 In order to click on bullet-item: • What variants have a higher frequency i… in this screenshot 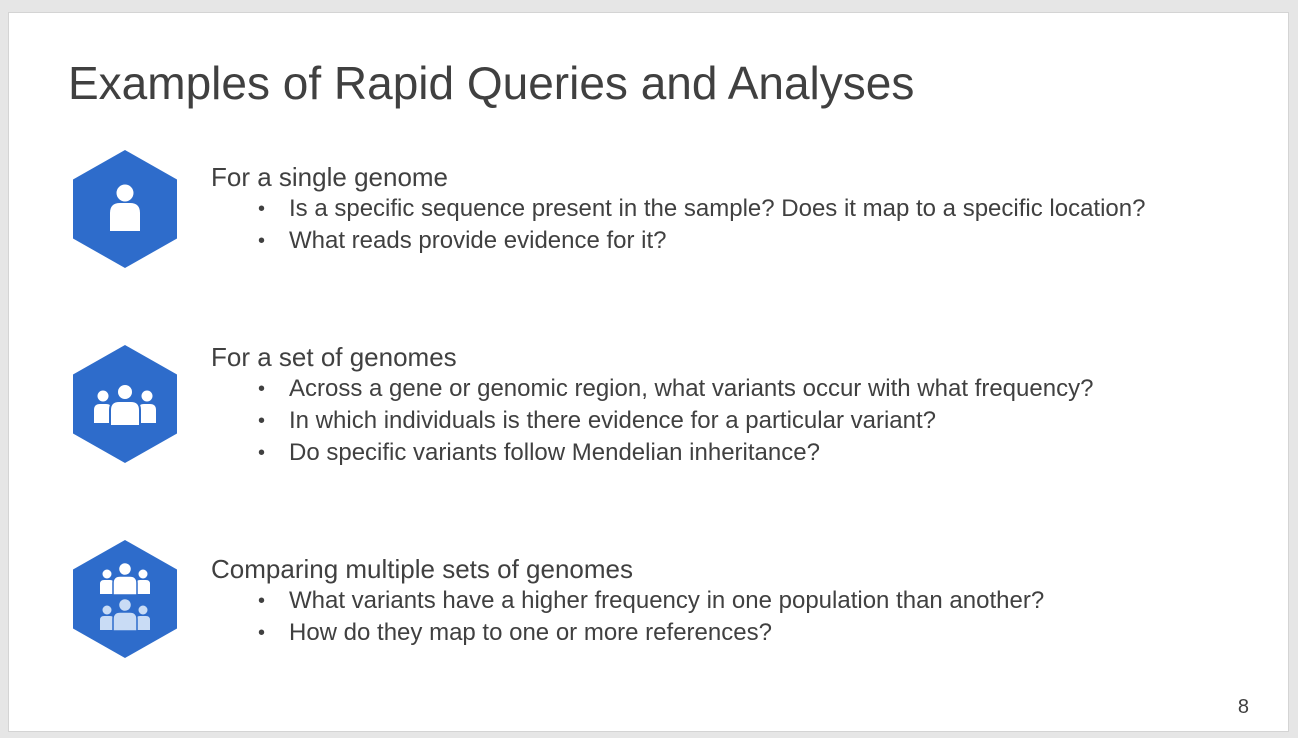, I will do `click(741, 601)`.